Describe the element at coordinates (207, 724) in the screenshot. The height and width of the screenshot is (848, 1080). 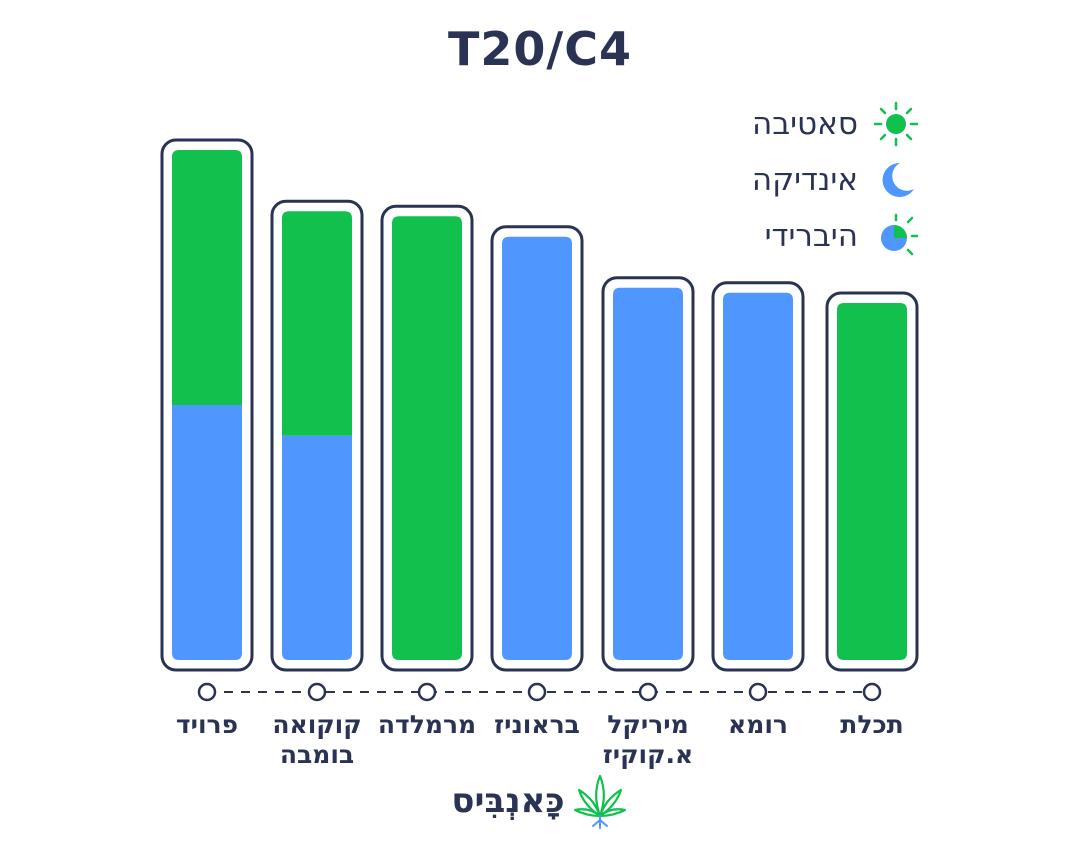
I see `x-tick-label: פרויד` at that location.